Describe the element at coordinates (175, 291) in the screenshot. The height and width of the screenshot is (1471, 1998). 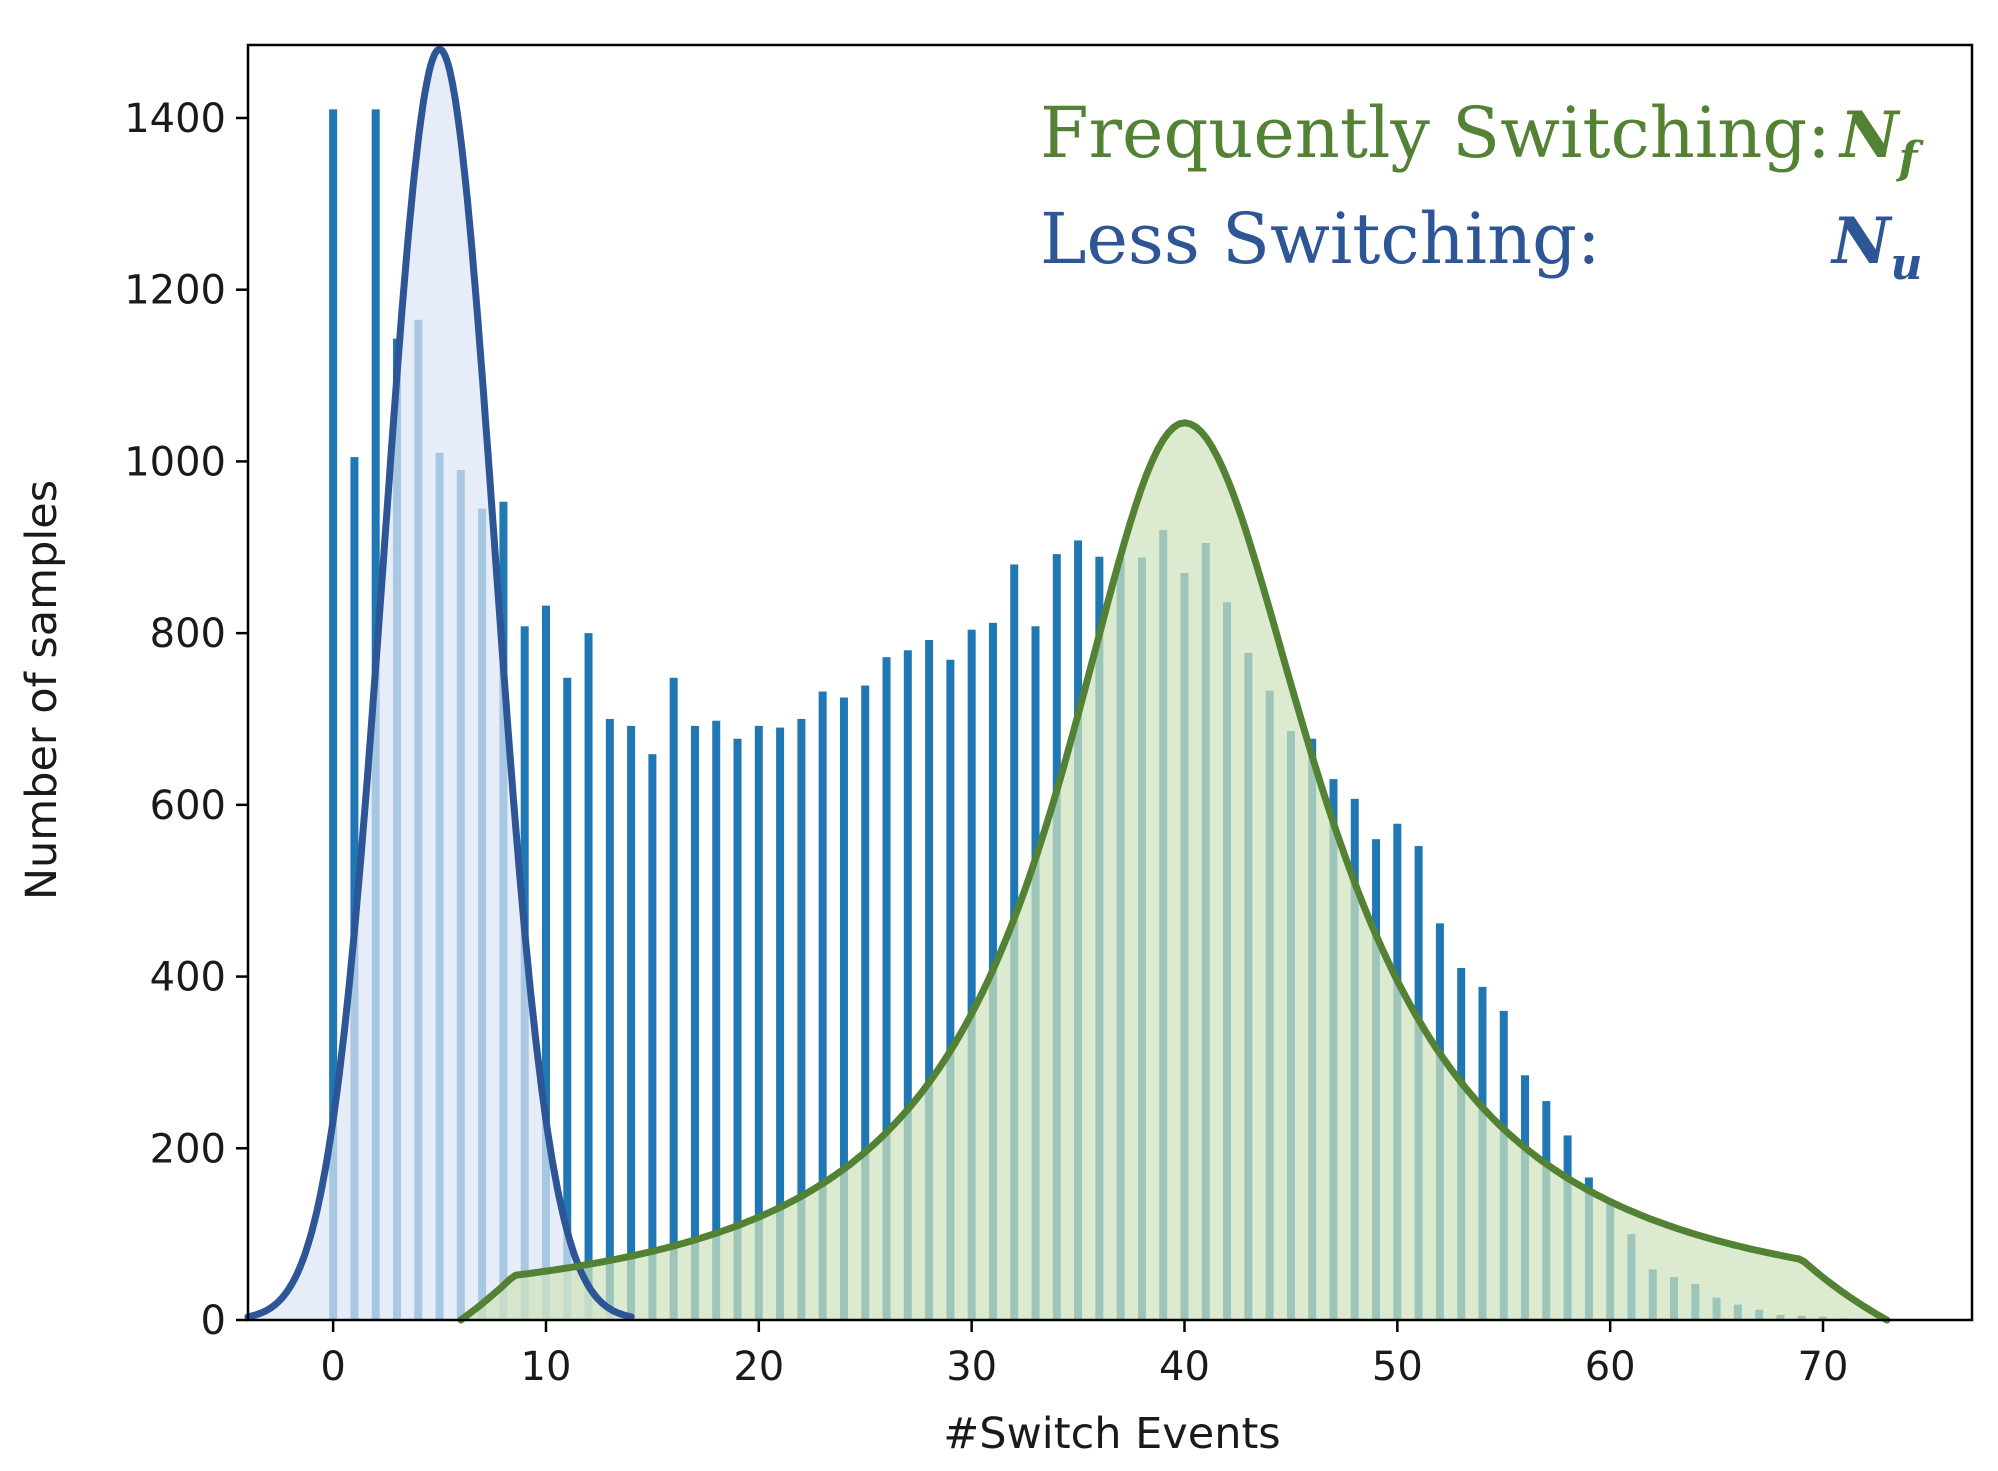
I see `y-tick-label-1200: 1200` at that location.